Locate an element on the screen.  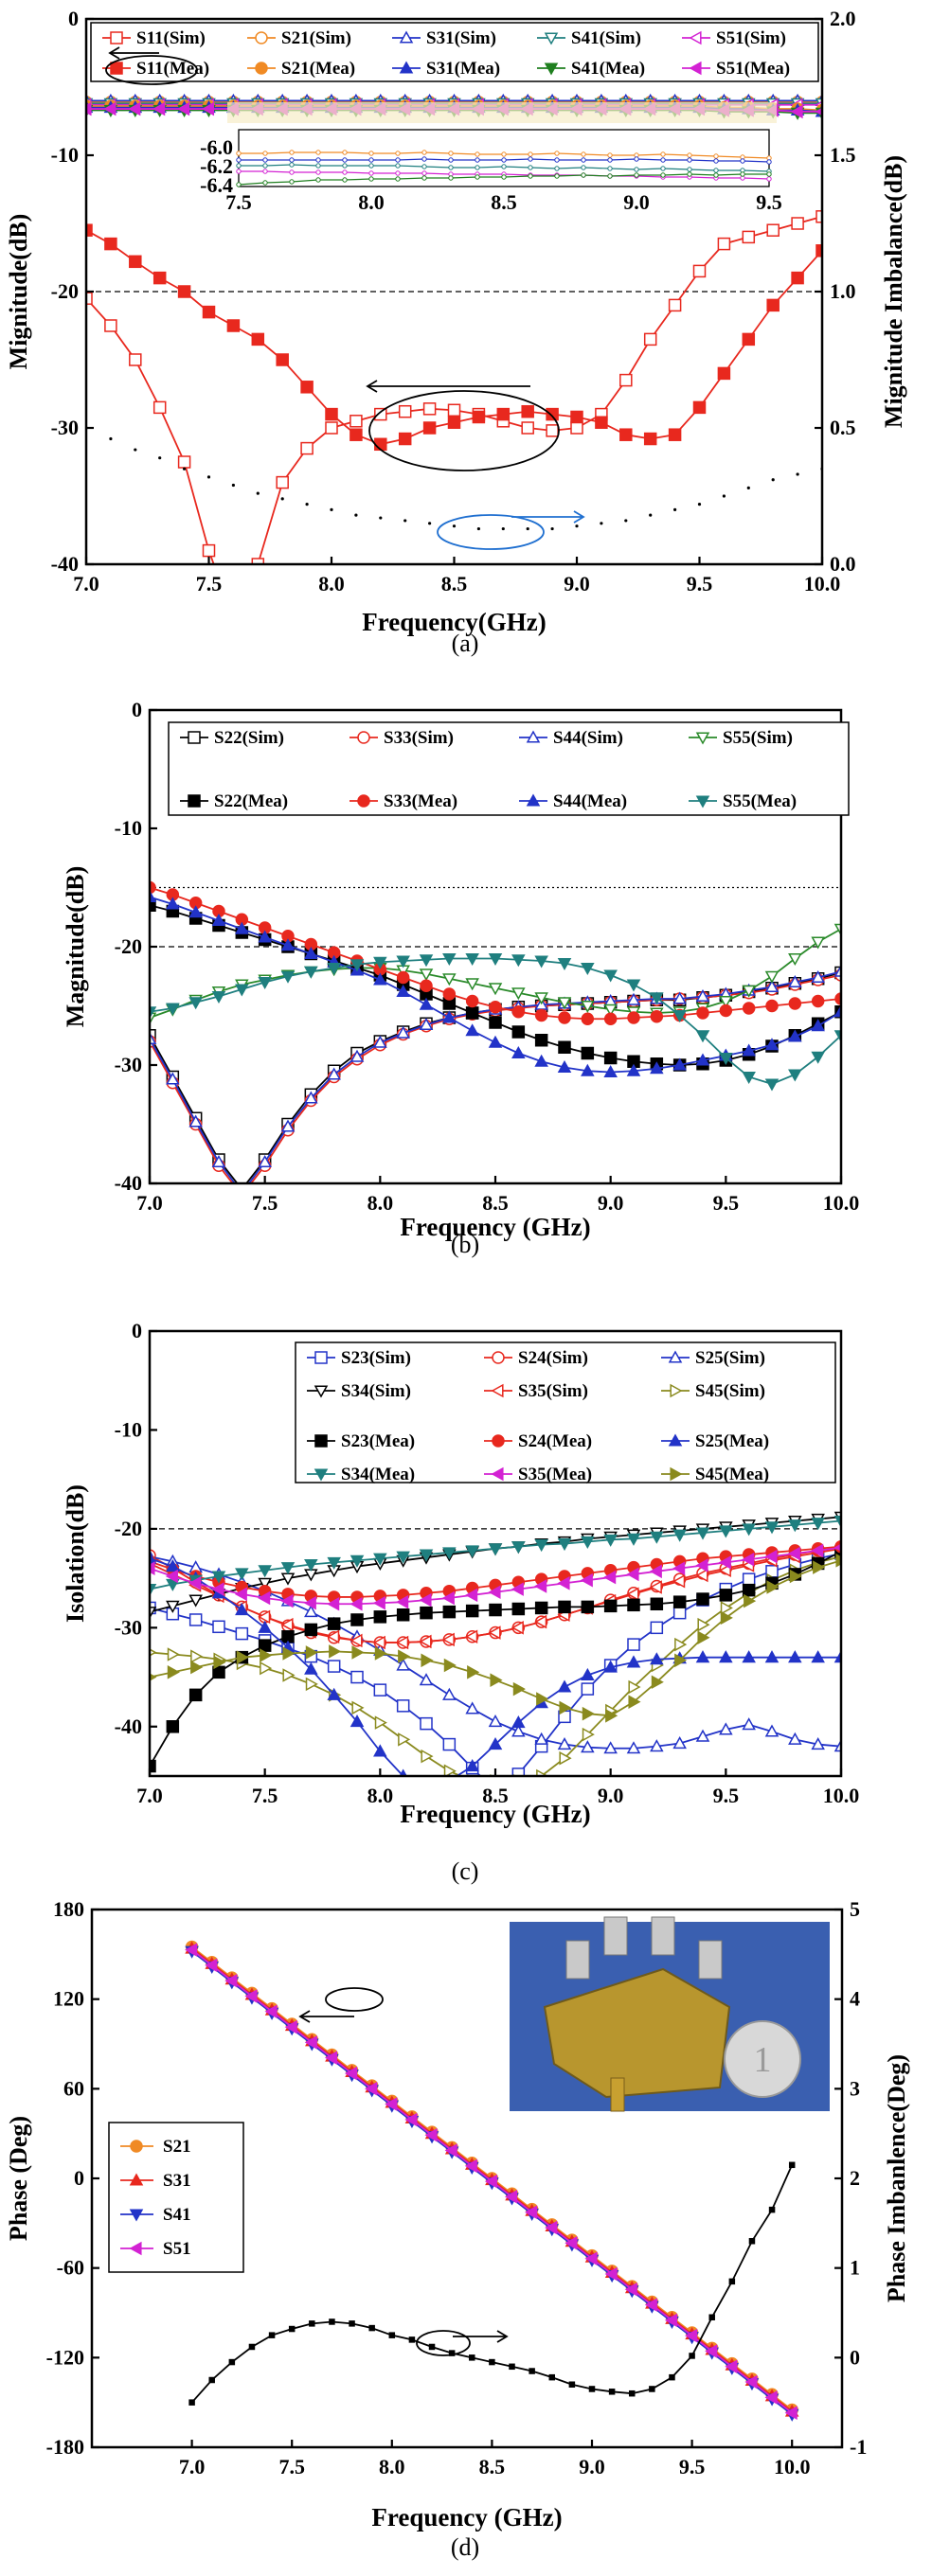
legend-label: S21 is located at coordinates (177, 2147).